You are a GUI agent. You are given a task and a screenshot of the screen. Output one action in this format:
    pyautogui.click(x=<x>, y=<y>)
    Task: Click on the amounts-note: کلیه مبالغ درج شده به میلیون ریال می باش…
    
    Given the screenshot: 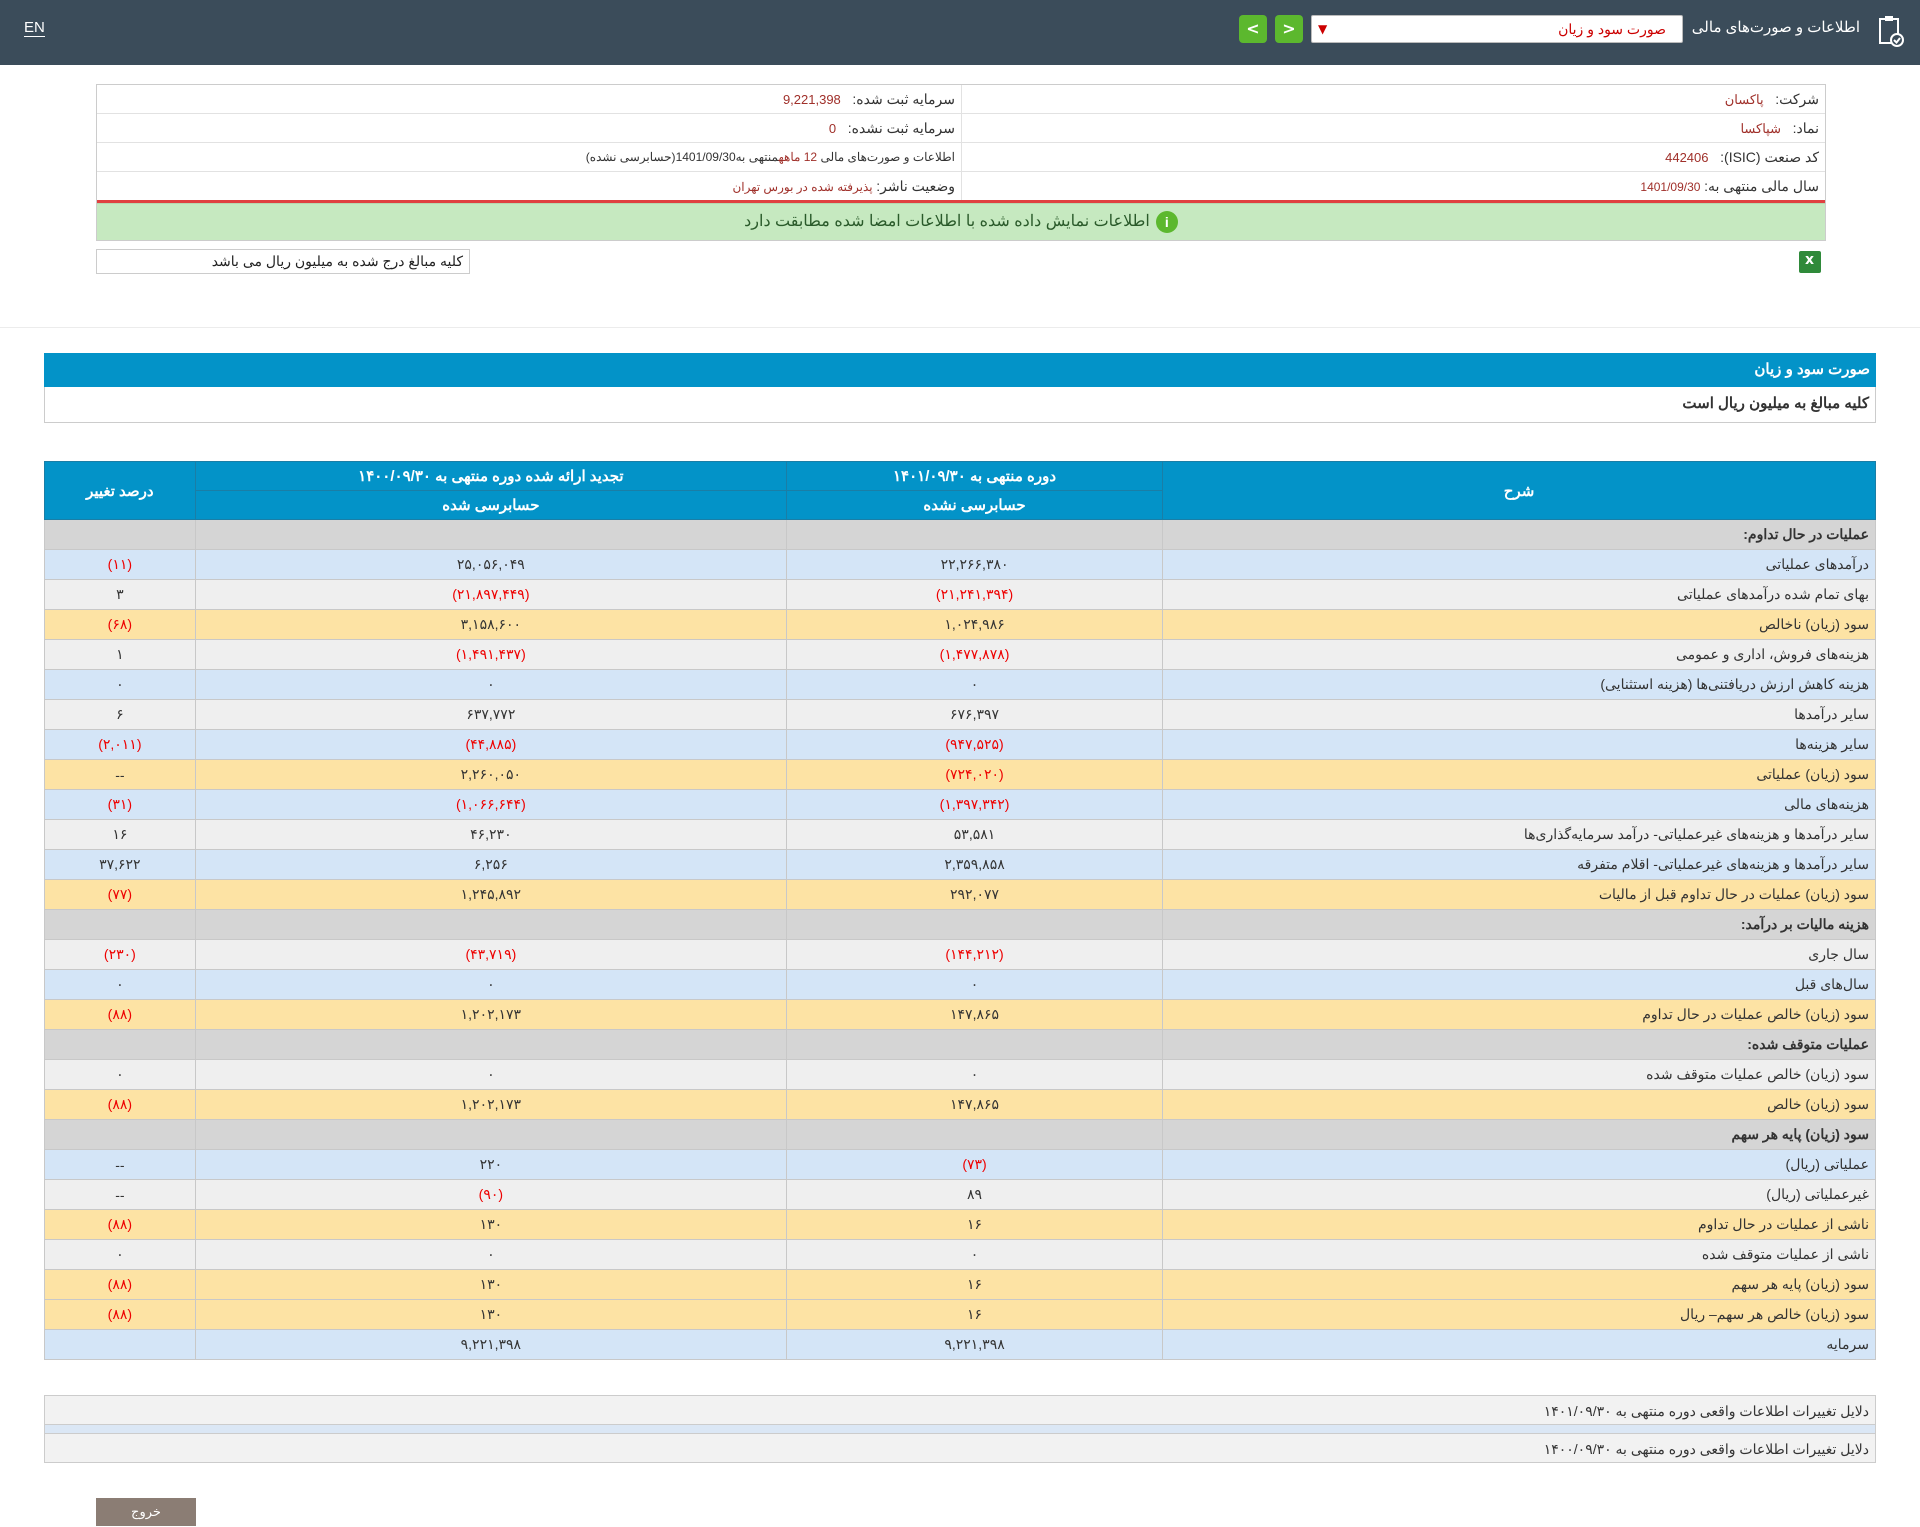 What is the action you would take?
    pyautogui.click(x=283, y=261)
    